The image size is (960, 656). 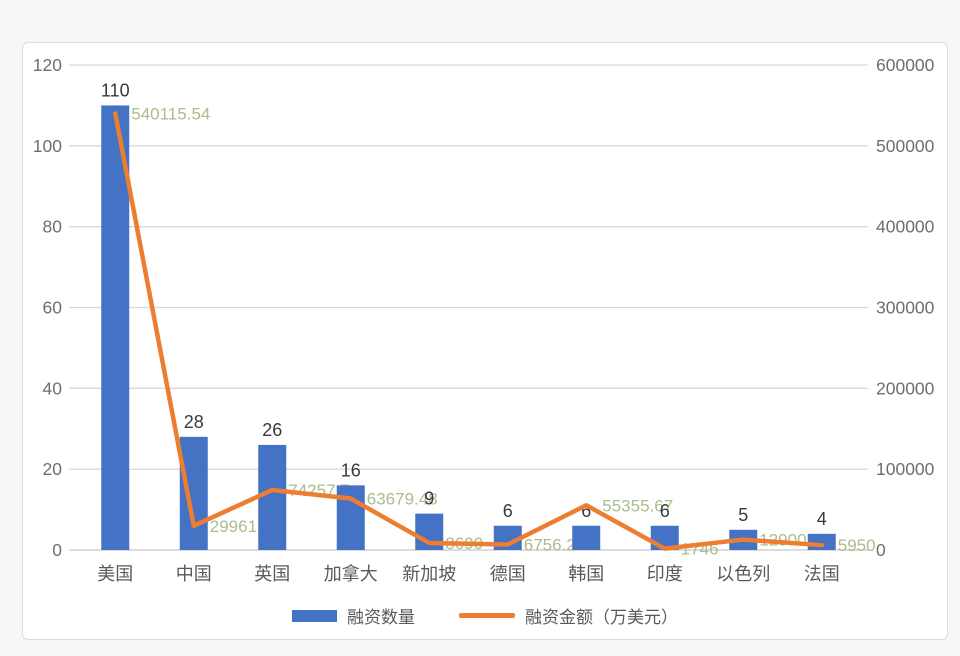 What do you see at coordinates (743, 574) in the screenshot?
I see `category-label: 以色列` at bounding box center [743, 574].